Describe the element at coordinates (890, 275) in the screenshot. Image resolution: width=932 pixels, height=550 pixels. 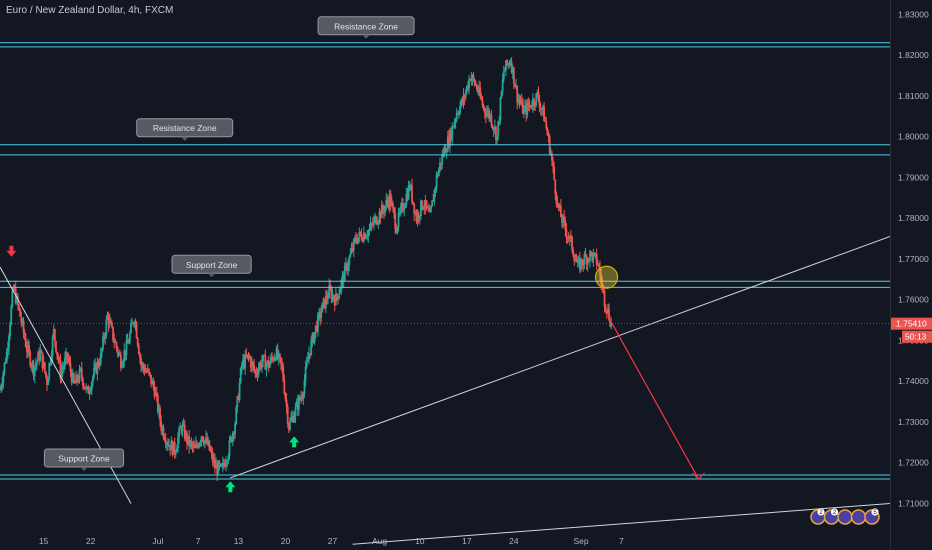
I see `price-axis-separator` at that location.